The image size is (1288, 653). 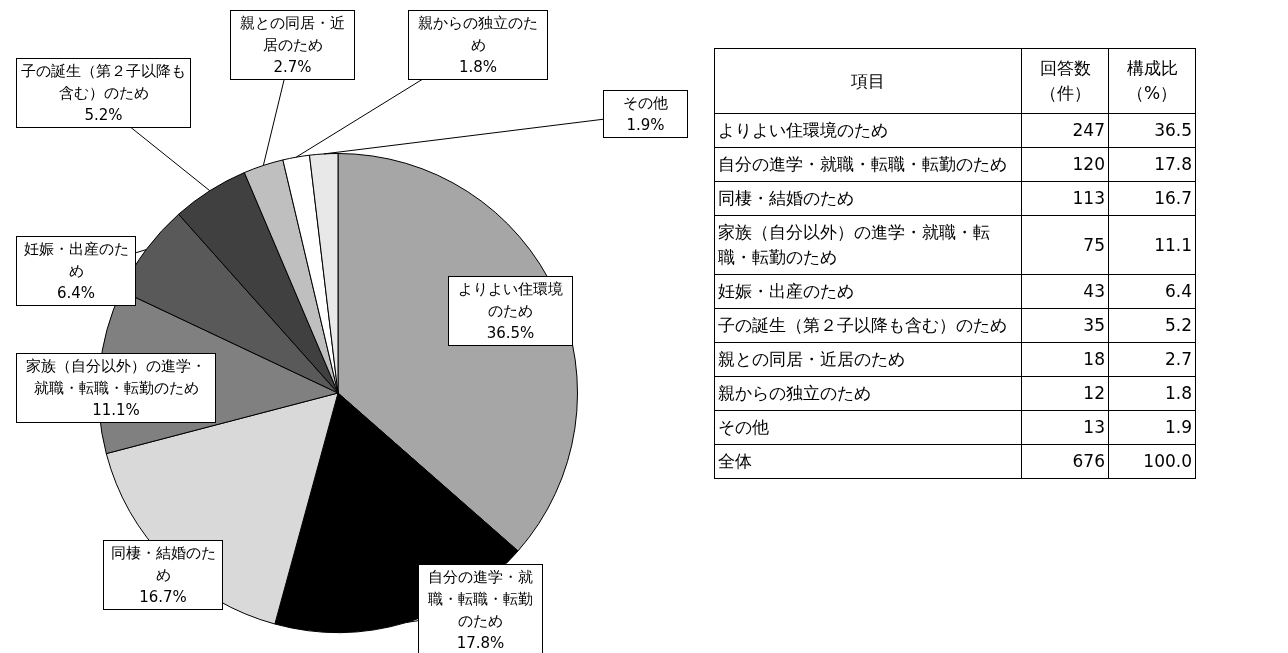 What do you see at coordinates (76, 293) in the screenshot?
I see `data-label: 6.4%` at bounding box center [76, 293].